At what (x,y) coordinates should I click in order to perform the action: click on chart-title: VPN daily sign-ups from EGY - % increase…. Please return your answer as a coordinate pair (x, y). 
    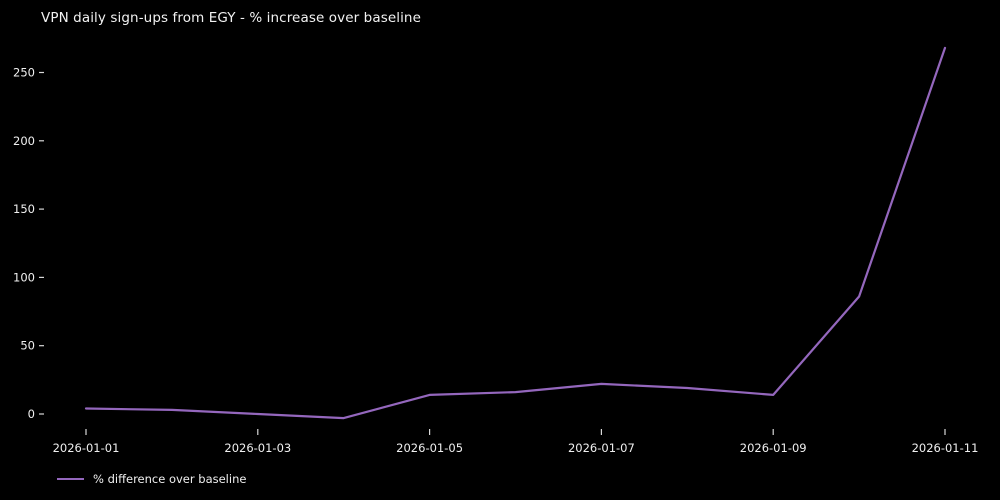
    Looking at the image, I should click on (231, 18).